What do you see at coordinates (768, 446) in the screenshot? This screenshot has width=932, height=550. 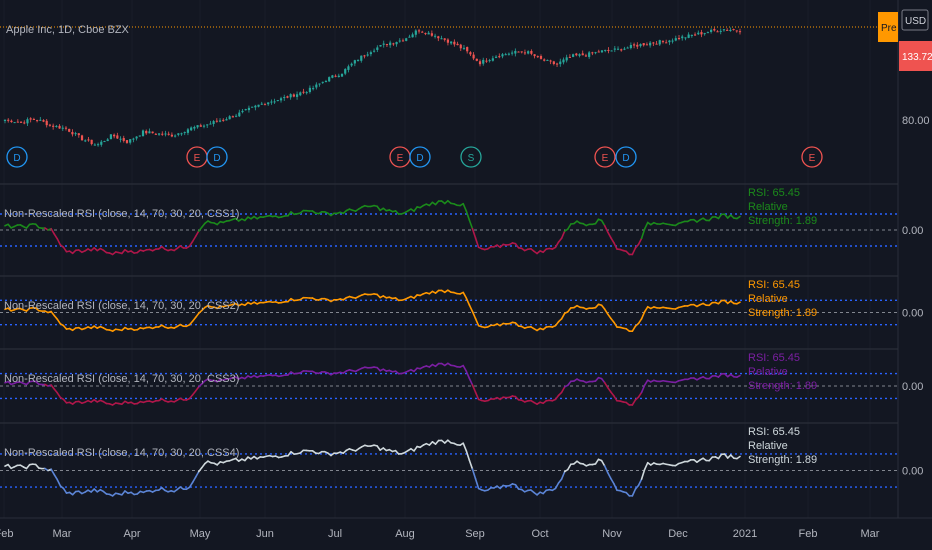 I see `relative-label: Relative` at bounding box center [768, 446].